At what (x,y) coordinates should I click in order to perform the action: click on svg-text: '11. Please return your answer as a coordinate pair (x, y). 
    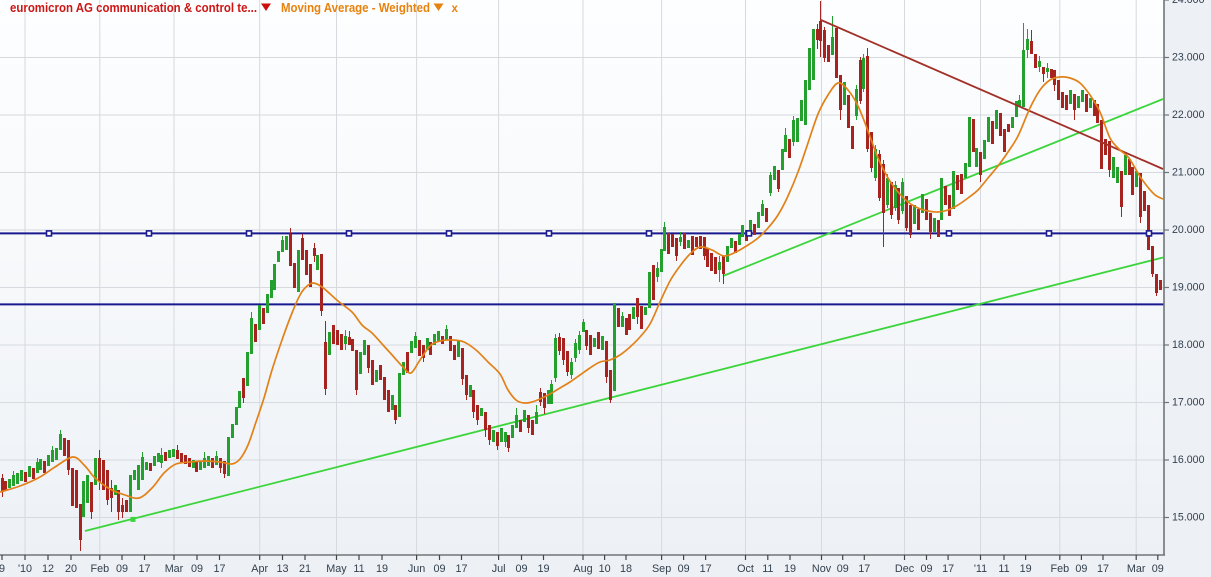
    Looking at the image, I should click on (980, 569).